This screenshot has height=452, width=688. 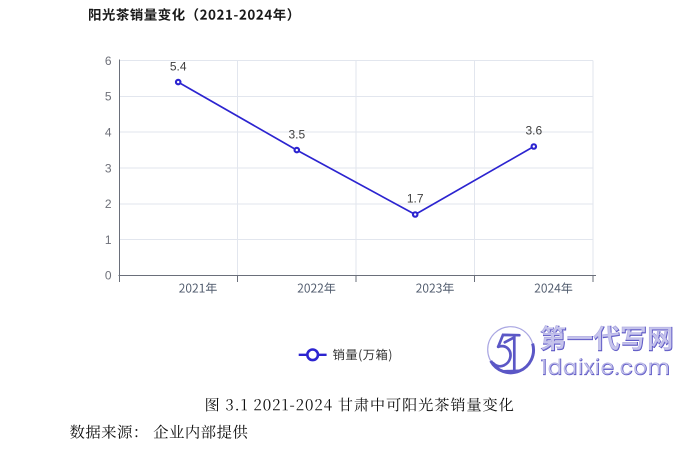 I want to click on svg-text: 3.5, so click(x=296, y=134).